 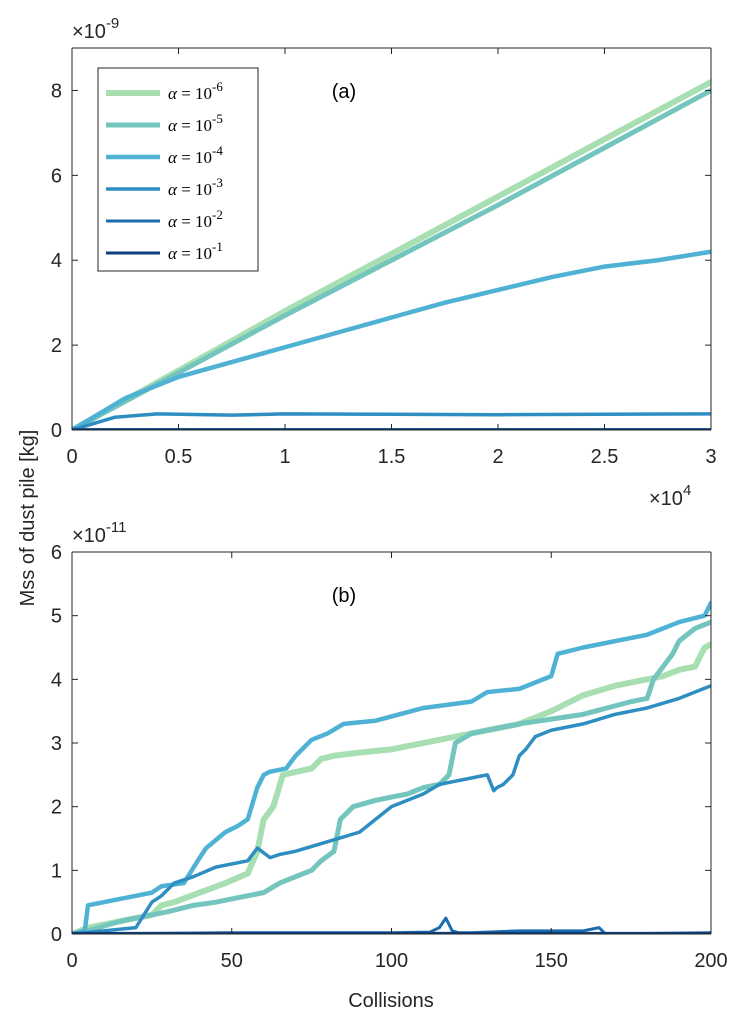 I want to click on y-axis-label: Mss of dust pile [kg], so click(x=28, y=518).